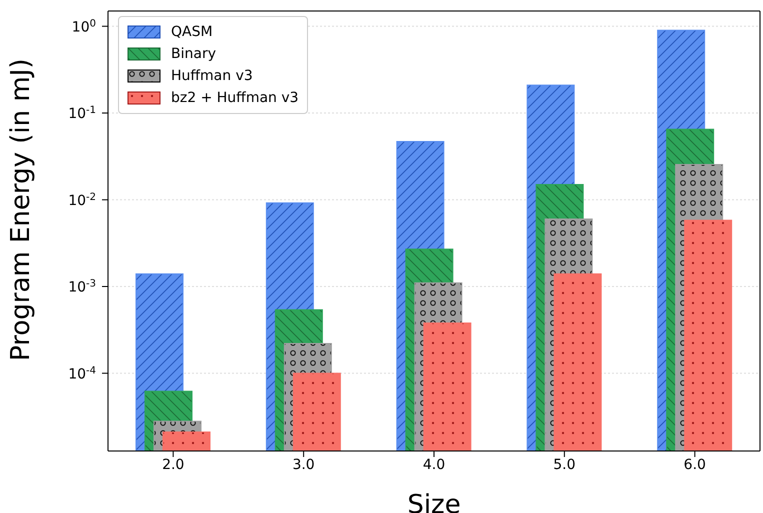 The width and height of the screenshot is (763, 513). Describe the element at coordinates (82, 373) in the screenshot. I see `y-tick-label: 10$^{-4}$` at that location.